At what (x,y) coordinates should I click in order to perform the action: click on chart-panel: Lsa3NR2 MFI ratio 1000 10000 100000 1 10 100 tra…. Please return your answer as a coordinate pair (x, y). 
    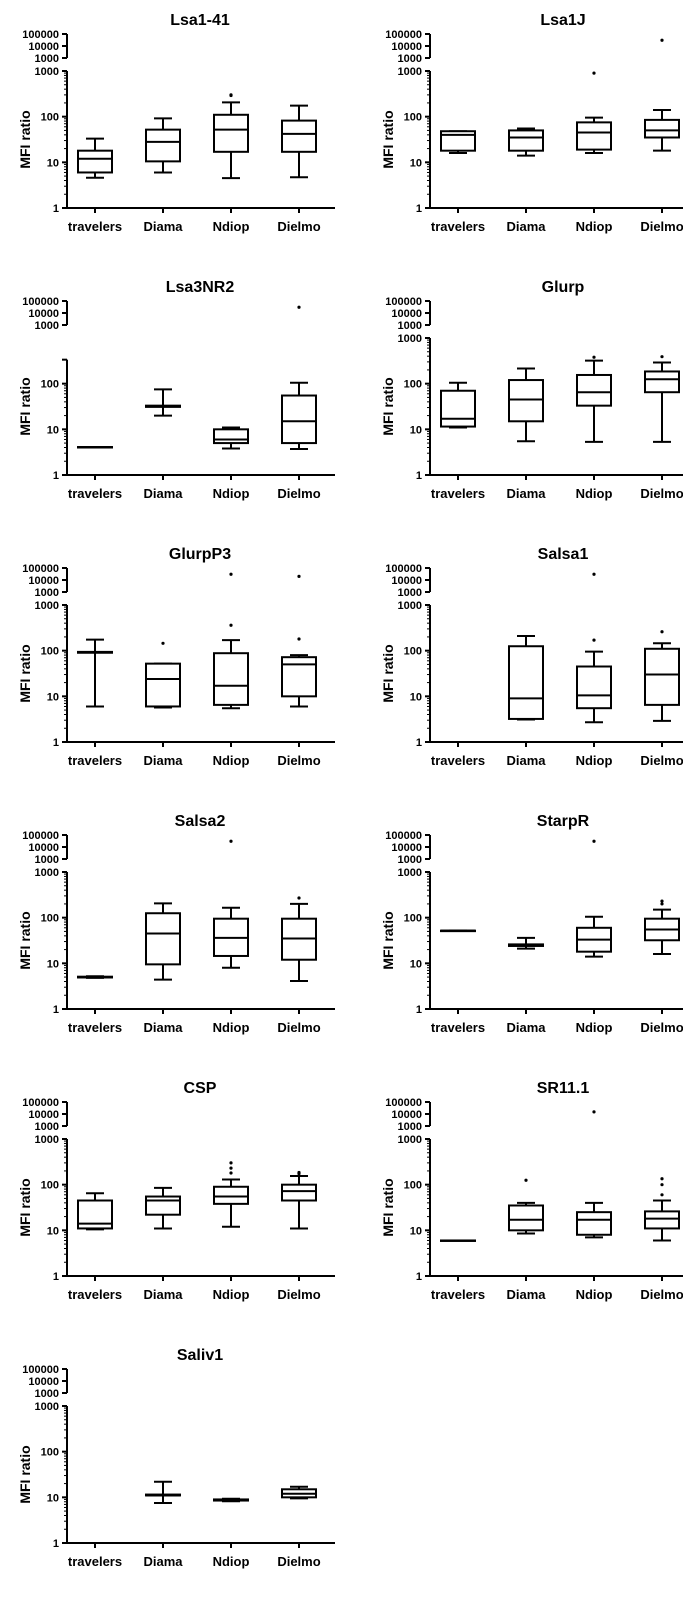
    Looking at the image, I should click on (170, 399).